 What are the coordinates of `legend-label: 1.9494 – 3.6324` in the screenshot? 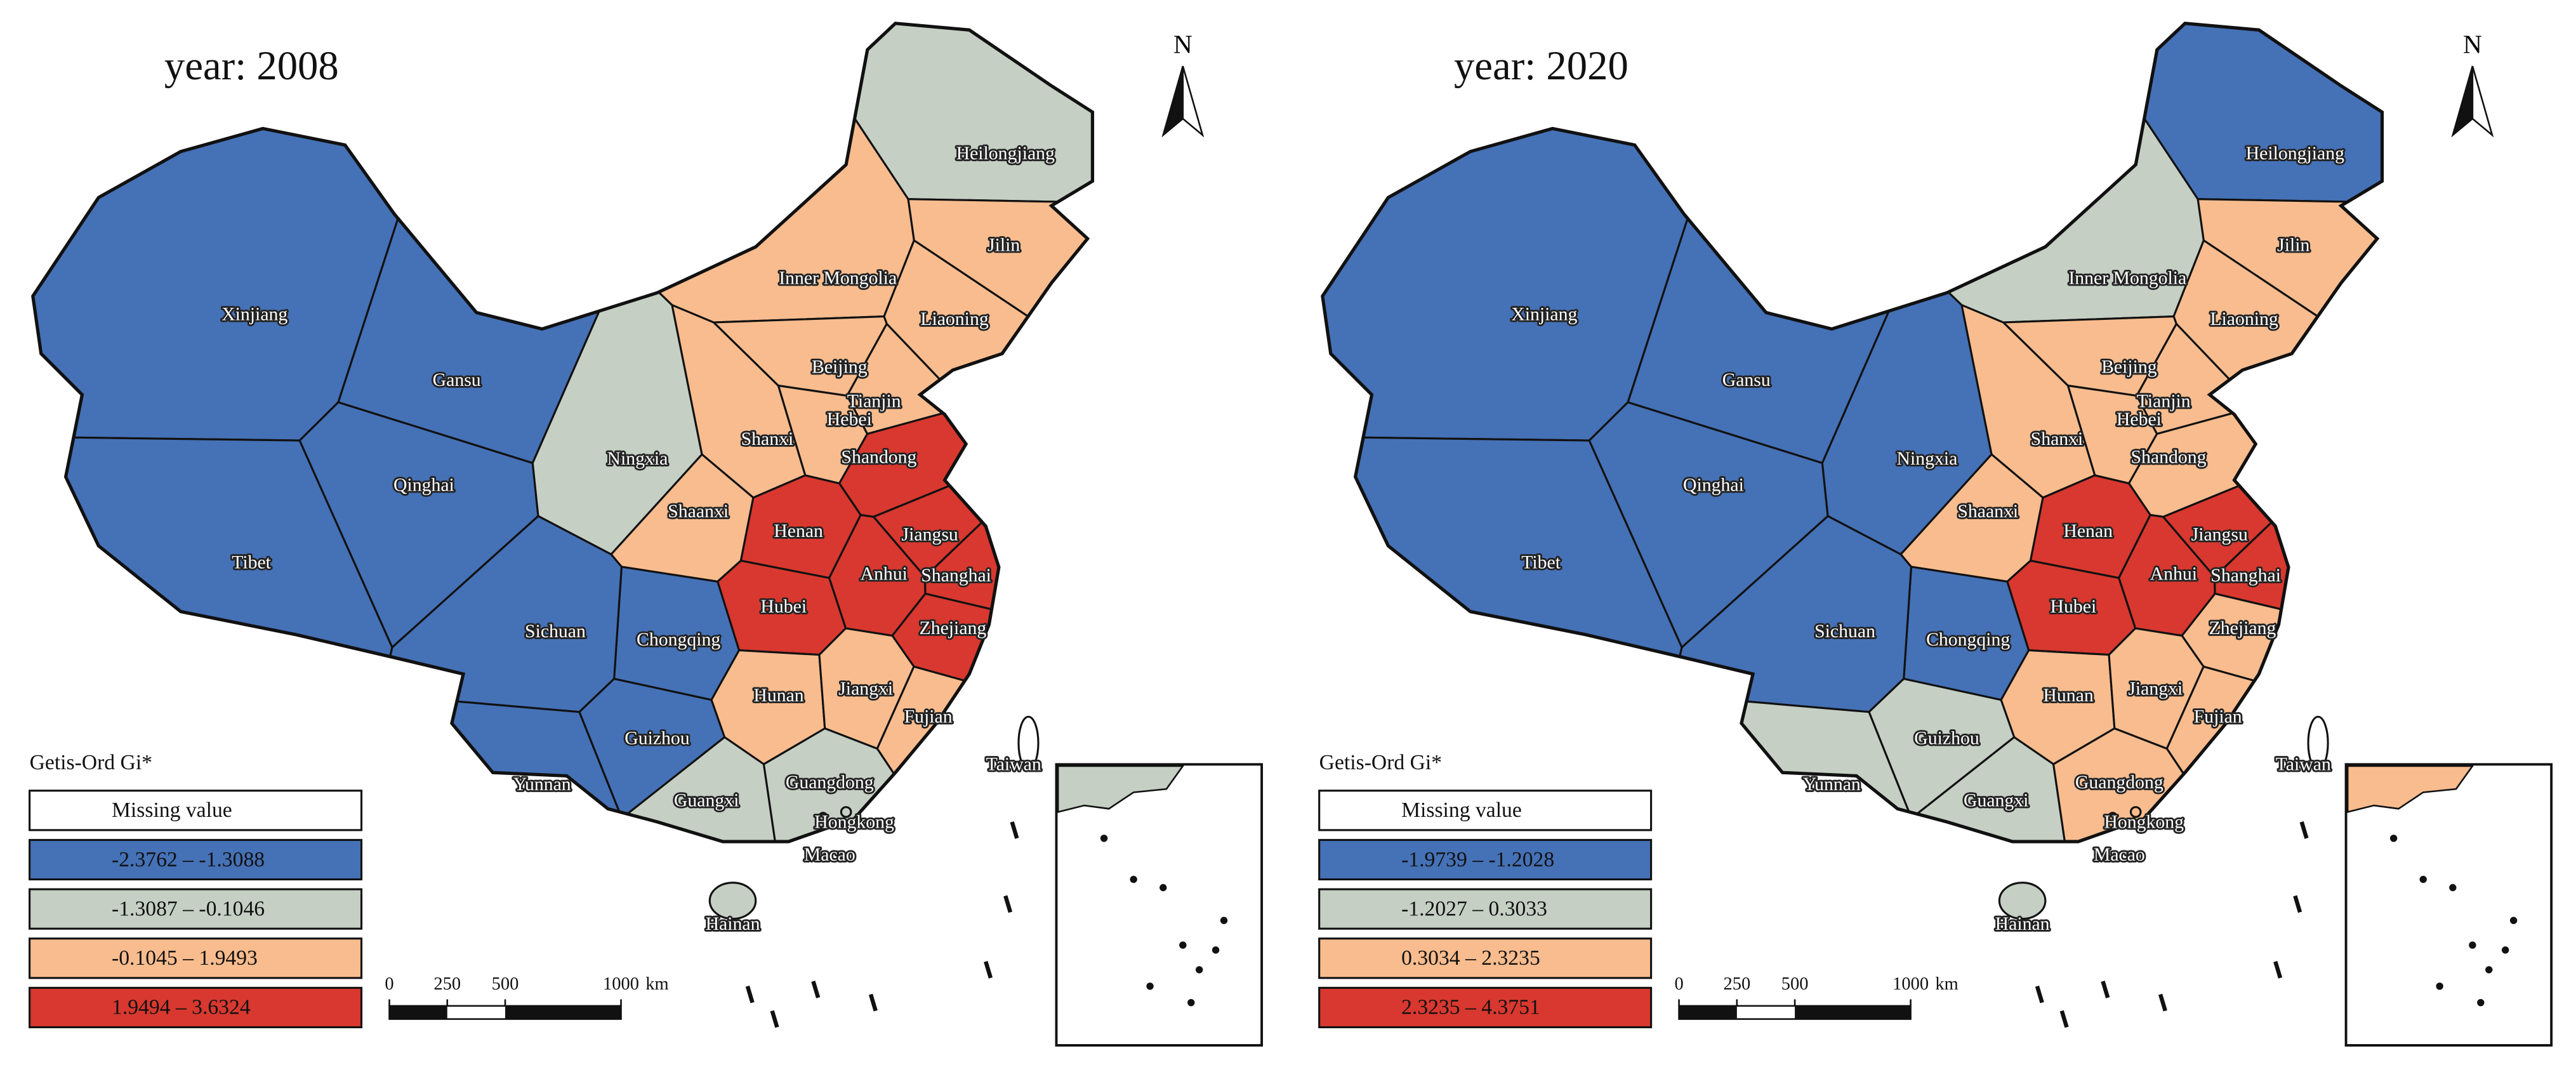 It's located at (181, 1007).